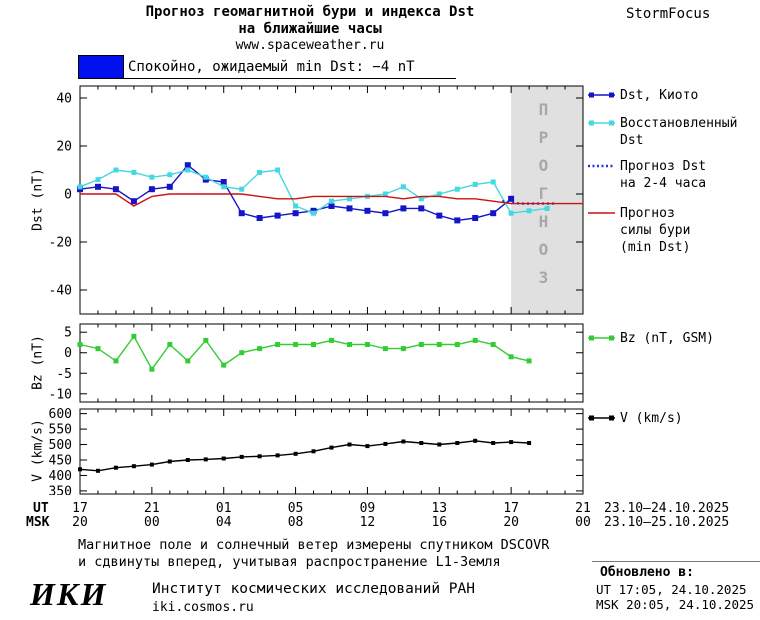 This screenshot has width=760, height=620. I want to click on legend-v: V (km/s), so click(674, 418).